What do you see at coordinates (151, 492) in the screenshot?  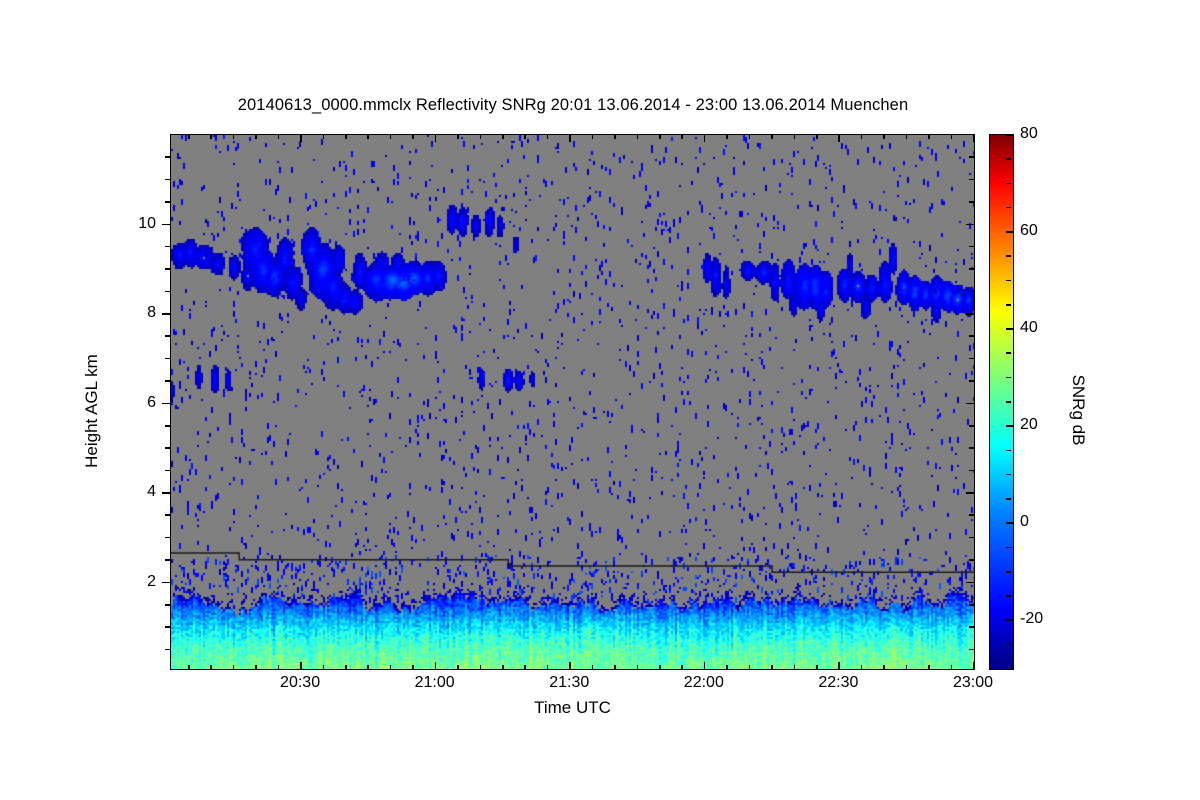 I see `y-tick-label-4: 4` at bounding box center [151, 492].